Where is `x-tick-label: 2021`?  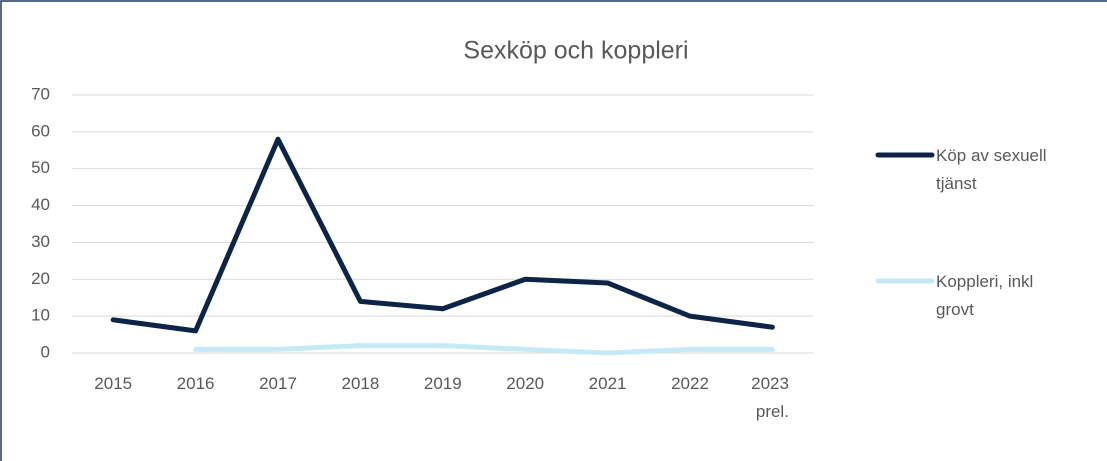 x-tick-label: 2021 is located at coordinates (608, 383).